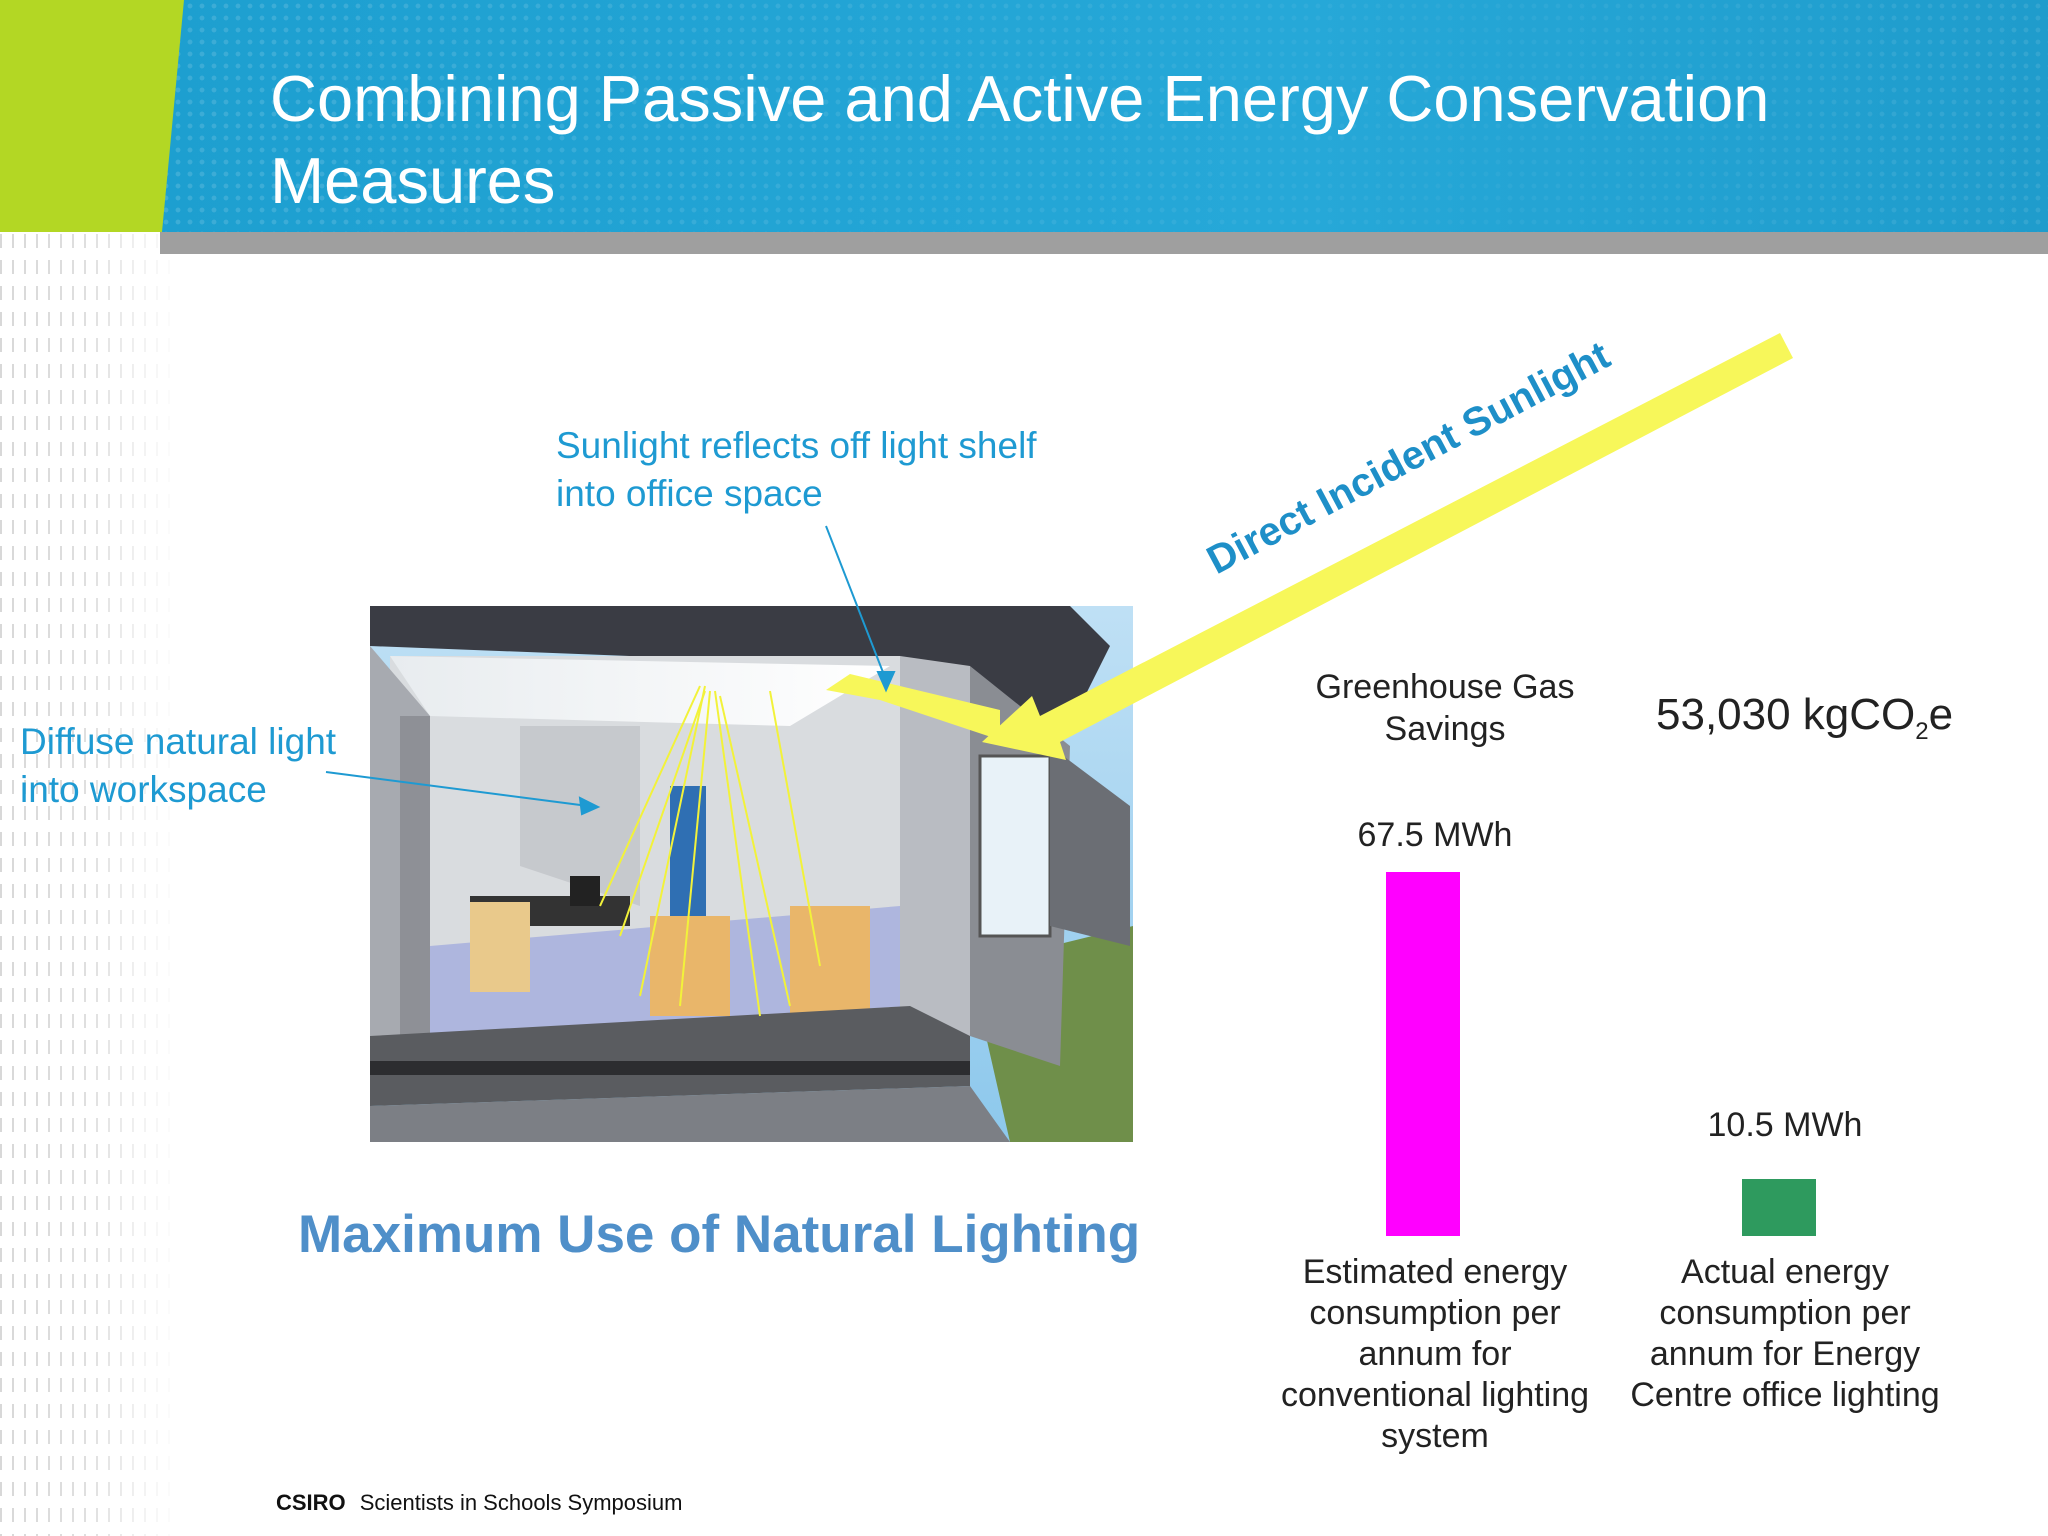 The height and width of the screenshot is (1536, 2048). I want to click on footer: CSIRO Scientists in Schools Symposium, so click(479, 1503).